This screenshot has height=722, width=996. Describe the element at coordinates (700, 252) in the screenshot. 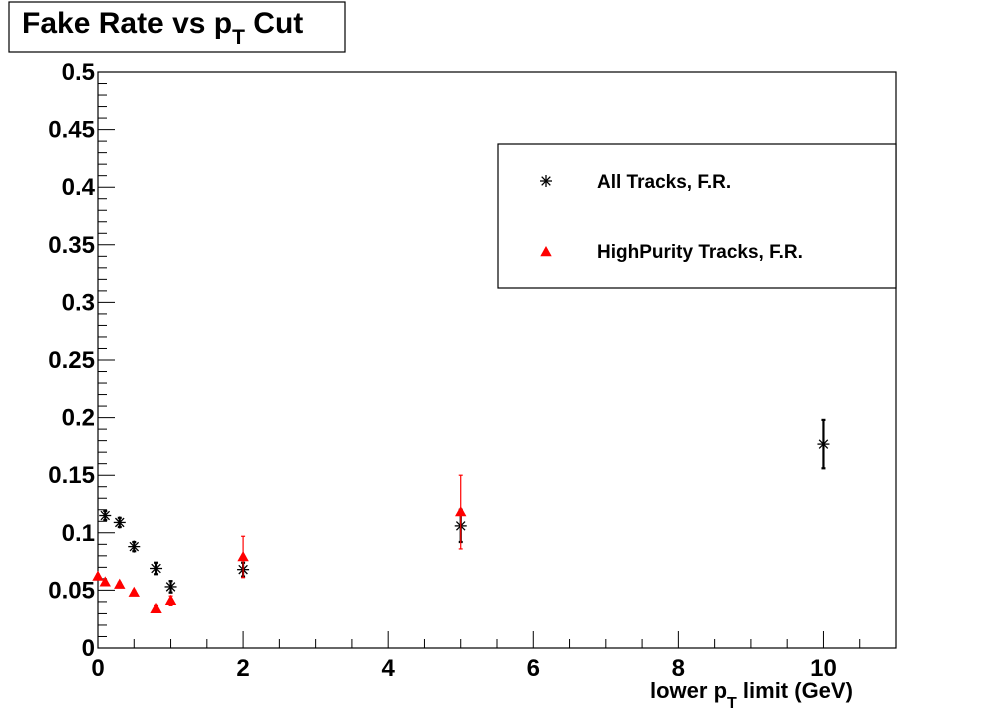

I see `legend-label-highpurity-tracks: HighPurity Tracks, F.R.` at that location.